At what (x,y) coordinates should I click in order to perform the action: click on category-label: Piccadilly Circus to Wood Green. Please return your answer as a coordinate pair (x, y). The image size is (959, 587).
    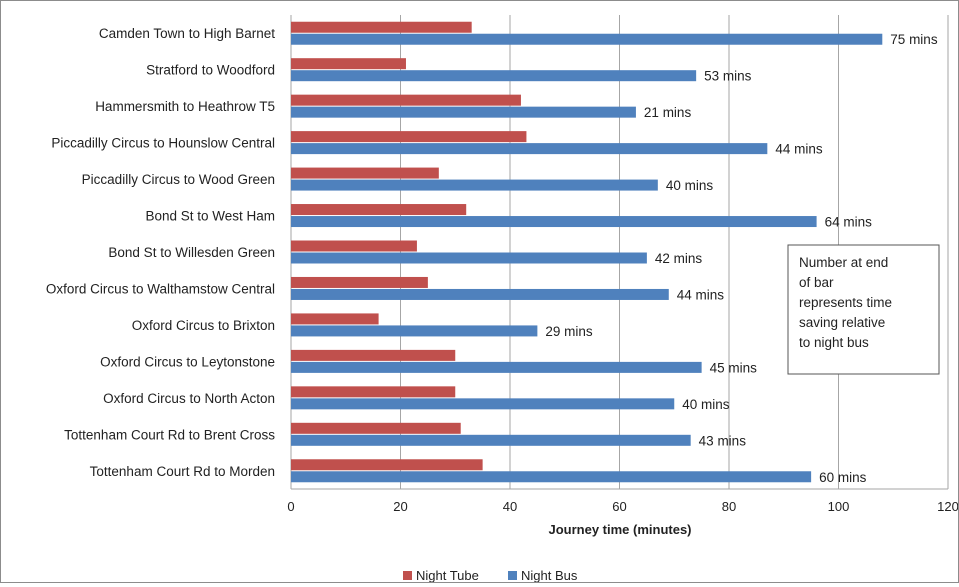
    Looking at the image, I should click on (178, 179).